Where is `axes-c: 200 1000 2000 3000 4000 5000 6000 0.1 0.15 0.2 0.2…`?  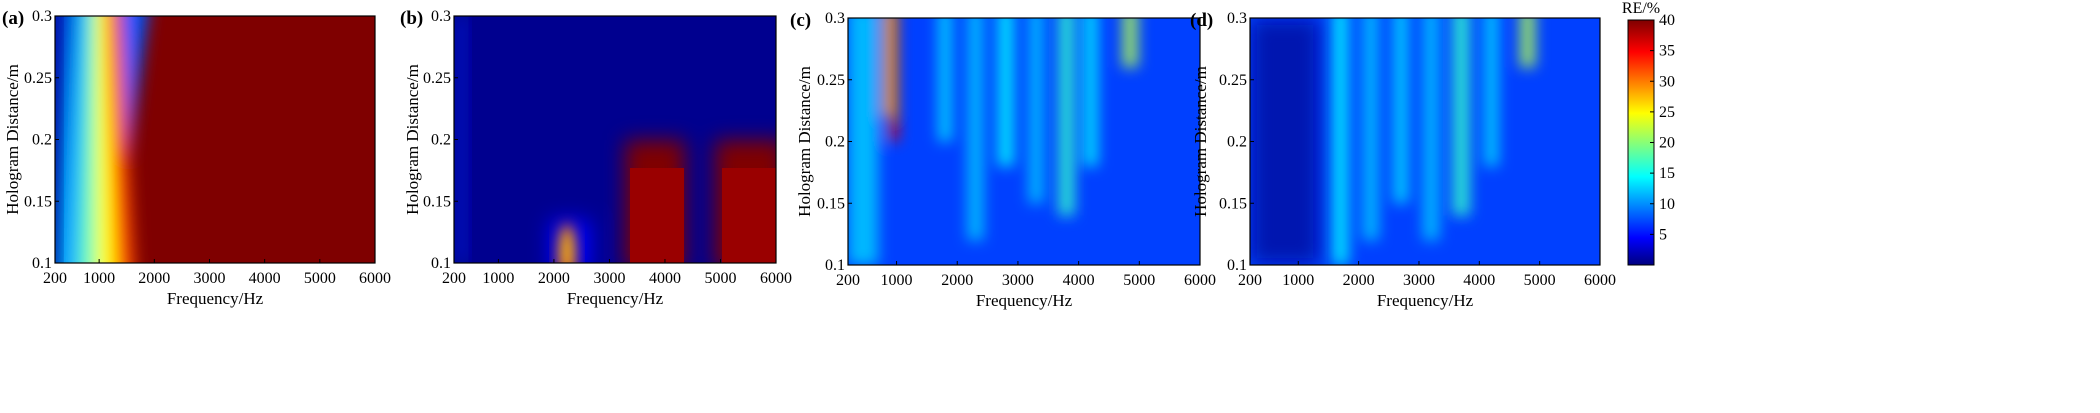
axes-c: 200 1000 2000 3000 4000 5000 6000 0.1 0.15 0.2 0.2… is located at coordinates (1003, 160).